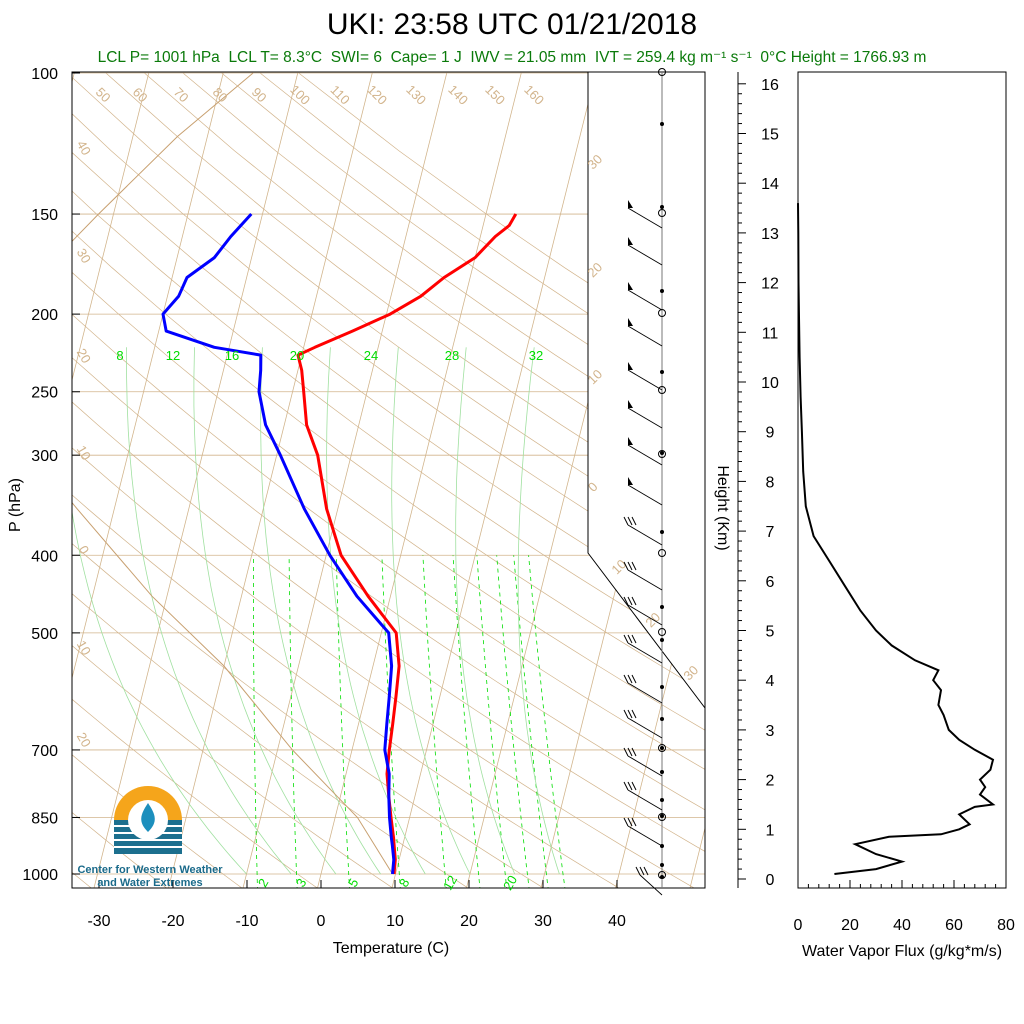 This screenshot has width=1024, height=1024. I want to click on x-axis-title: Temperature (C), so click(391, 948).